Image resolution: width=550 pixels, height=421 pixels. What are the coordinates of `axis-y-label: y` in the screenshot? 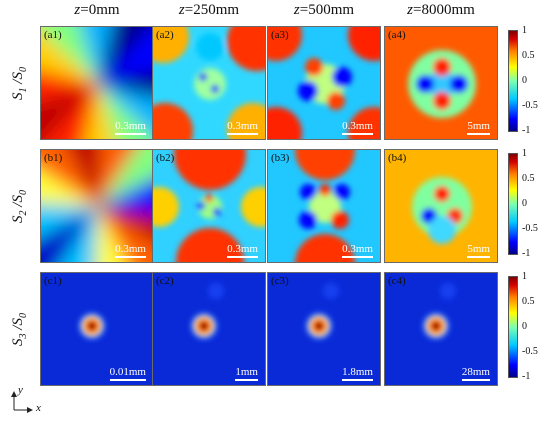 It's located at (20, 390).